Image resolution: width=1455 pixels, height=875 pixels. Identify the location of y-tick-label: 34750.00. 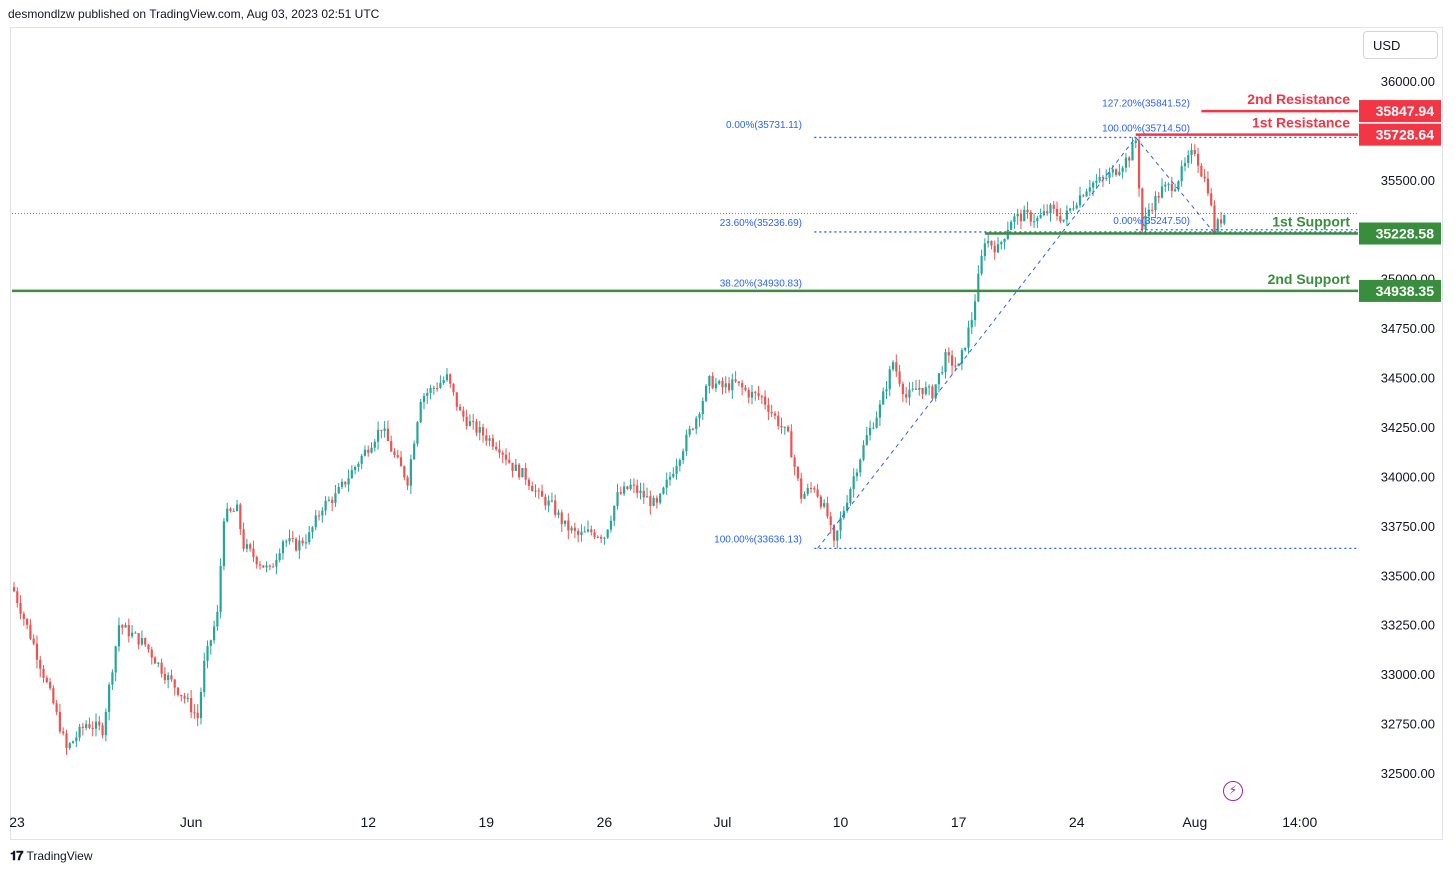
(1408, 328).